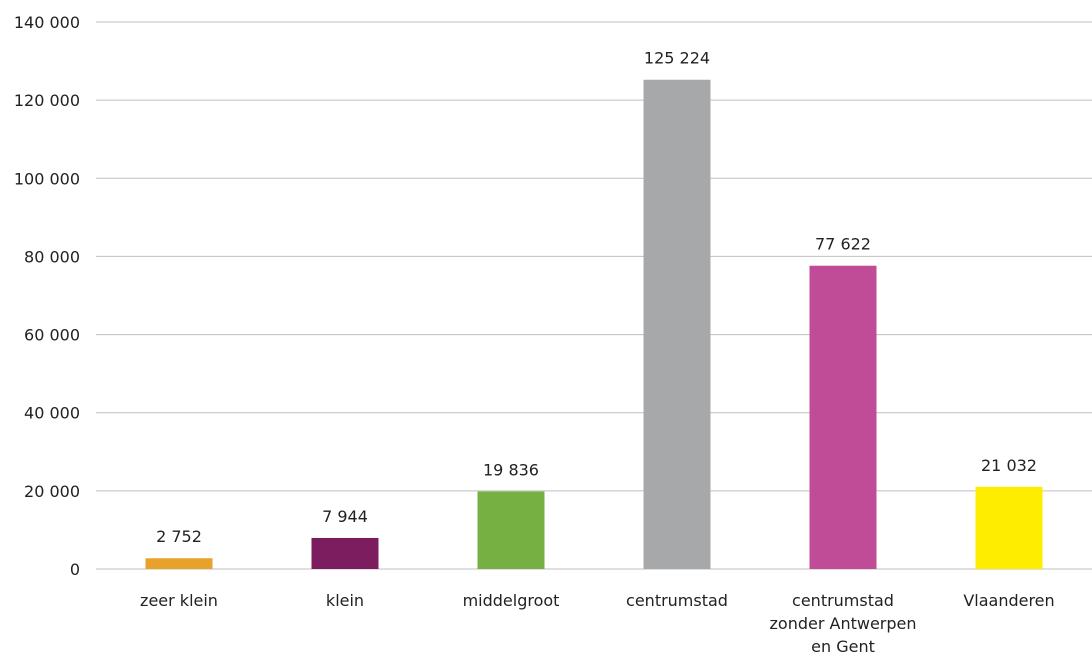 Image resolution: width=1092 pixels, height=656 pixels. Describe the element at coordinates (179, 536) in the screenshot. I see `data-label: 2 752` at that location.